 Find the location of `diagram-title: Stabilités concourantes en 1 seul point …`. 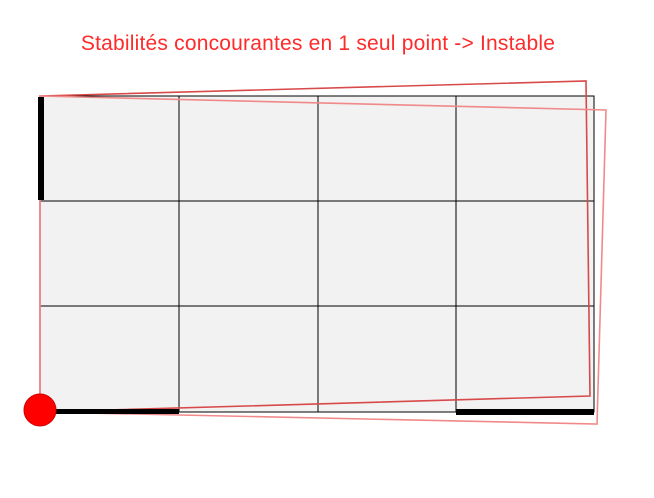

diagram-title: Stabilités concourantes en 1 seul point … is located at coordinates (318, 43).